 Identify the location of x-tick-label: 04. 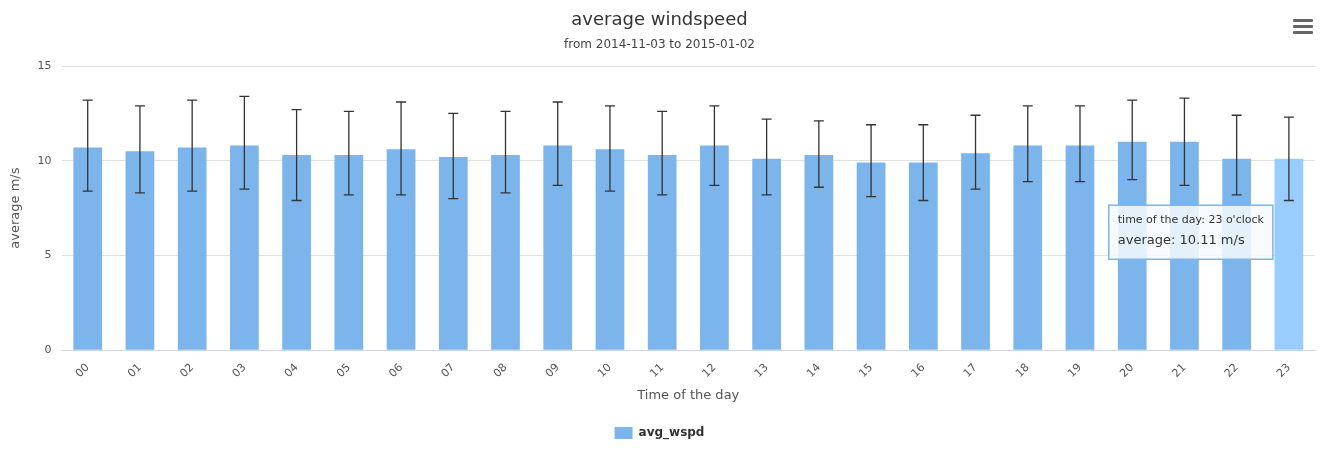
(291, 370).